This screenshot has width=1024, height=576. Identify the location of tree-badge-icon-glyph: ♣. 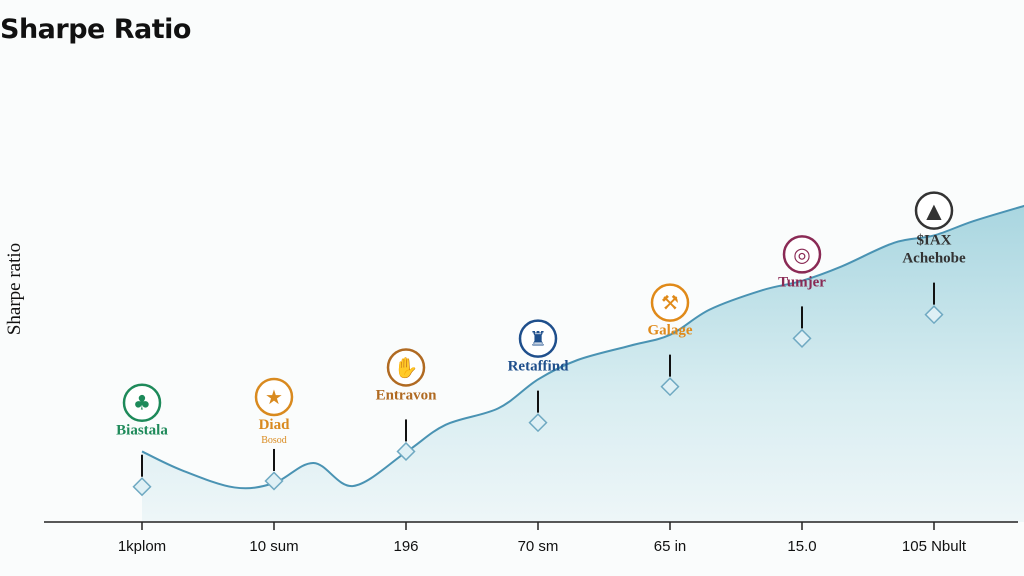
(142, 403).